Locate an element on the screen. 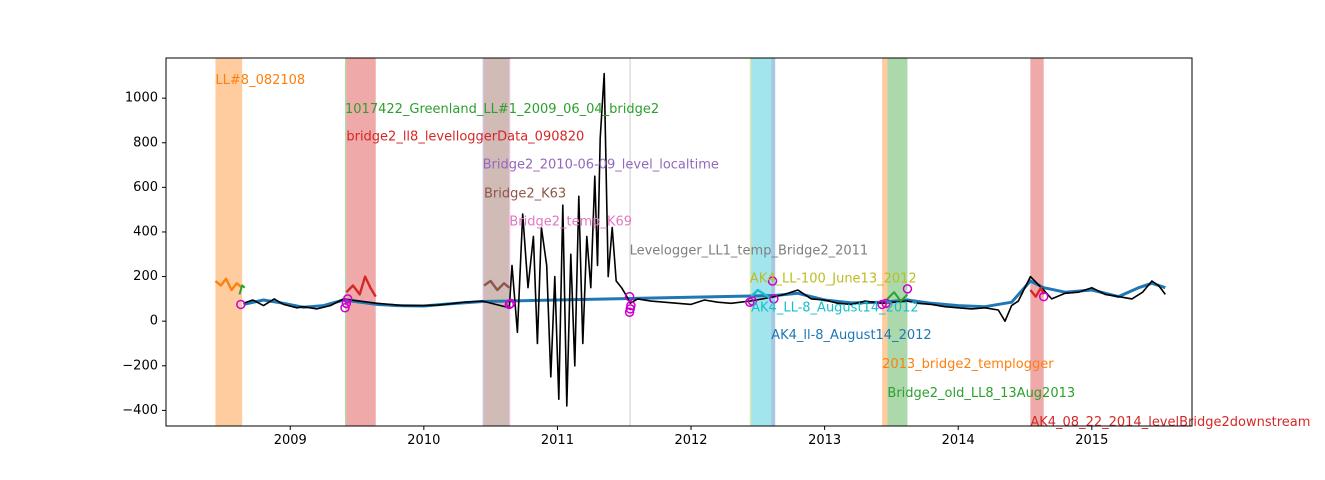  x-axis: 2009 2010 2011 2012 2013 2014 2015 is located at coordinates (691, 437).